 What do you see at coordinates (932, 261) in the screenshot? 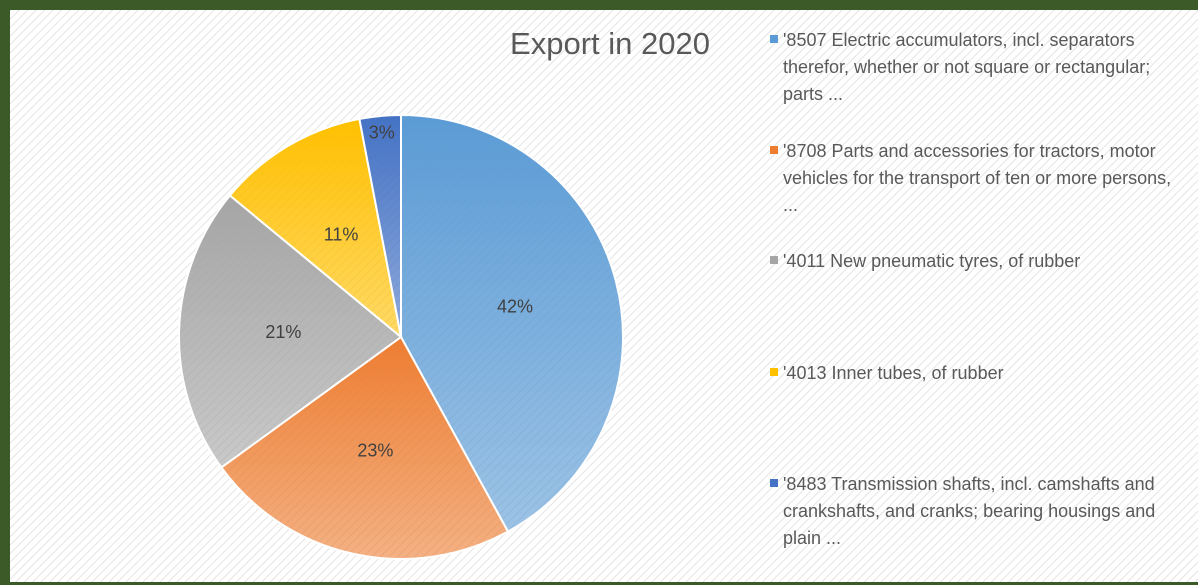
I see `legend-label: '4011 New pneumatic tyres, of rubber` at bounding box center [932, 261].